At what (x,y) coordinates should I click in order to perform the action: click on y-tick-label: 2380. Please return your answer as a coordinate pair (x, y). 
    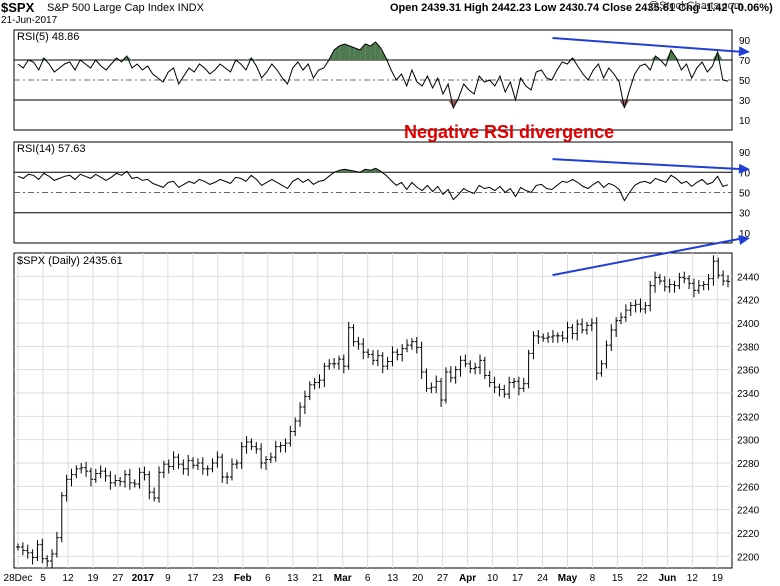
    Looking at the image, I should click on (748, 347).